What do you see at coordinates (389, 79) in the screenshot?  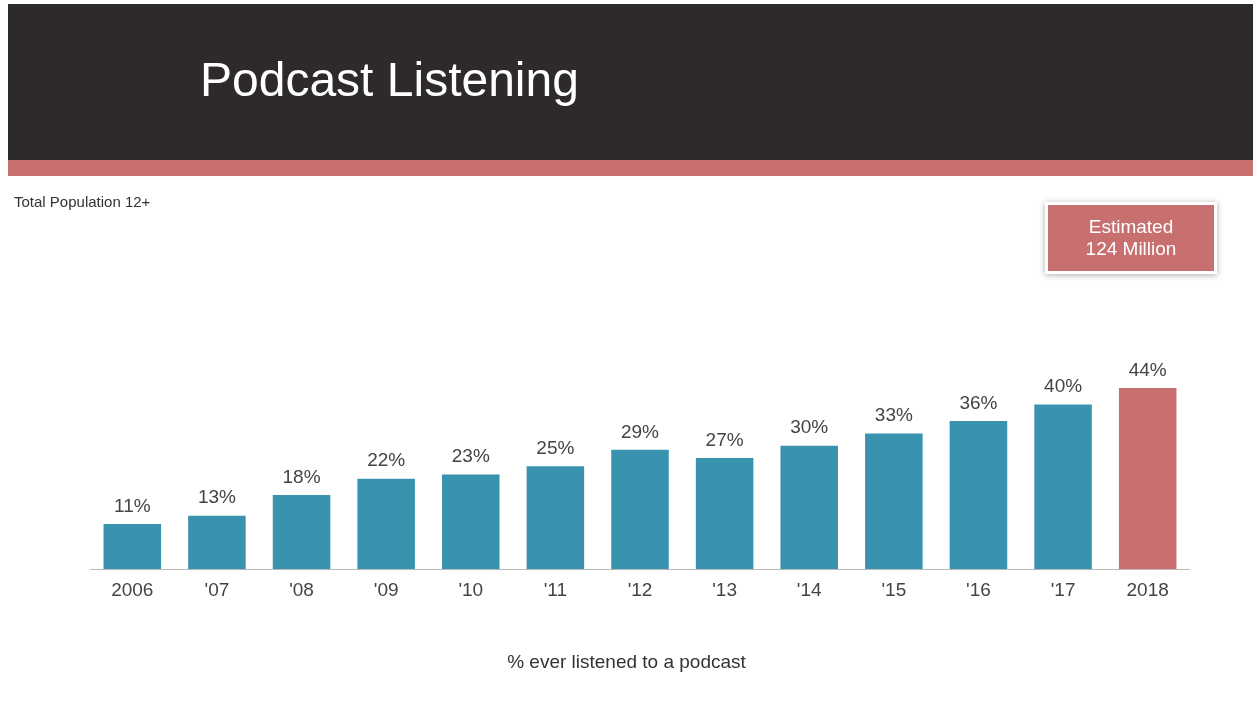 I see `chart-title: Podcast Listening` at bounding box center [389, 79].